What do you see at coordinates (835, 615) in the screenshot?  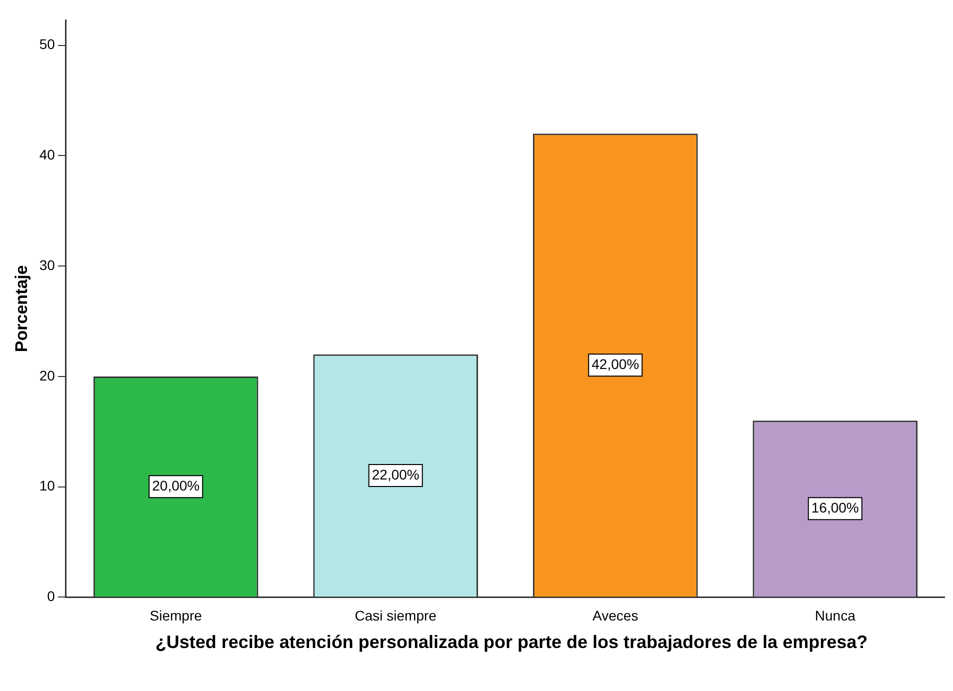 I see `x-tick-label: Nunca` at bounding box center [835, 615].